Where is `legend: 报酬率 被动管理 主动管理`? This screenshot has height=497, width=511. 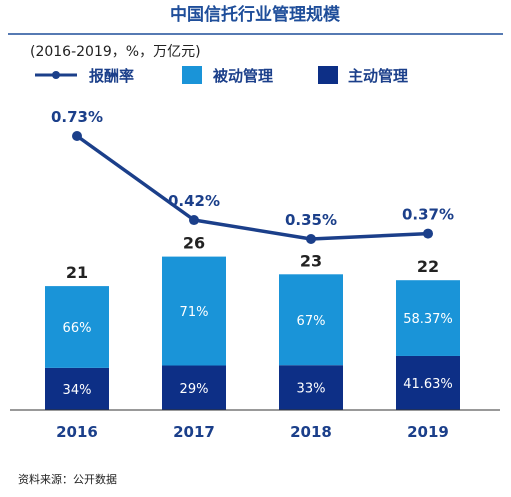 legend: 报酬率 被动管理 主动管理 is located at coordinates (221, 75).